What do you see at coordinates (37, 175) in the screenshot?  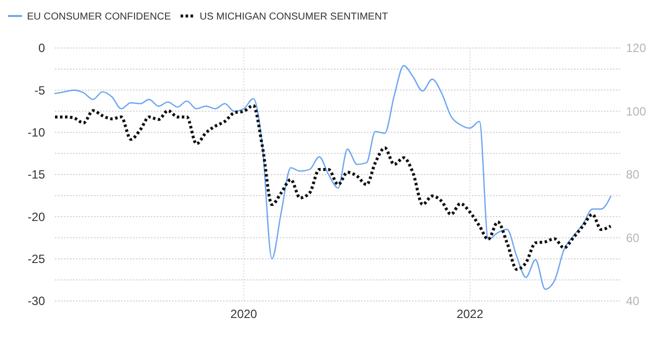 I see `y-tick-label: -15` at bounding box center [37, 175].